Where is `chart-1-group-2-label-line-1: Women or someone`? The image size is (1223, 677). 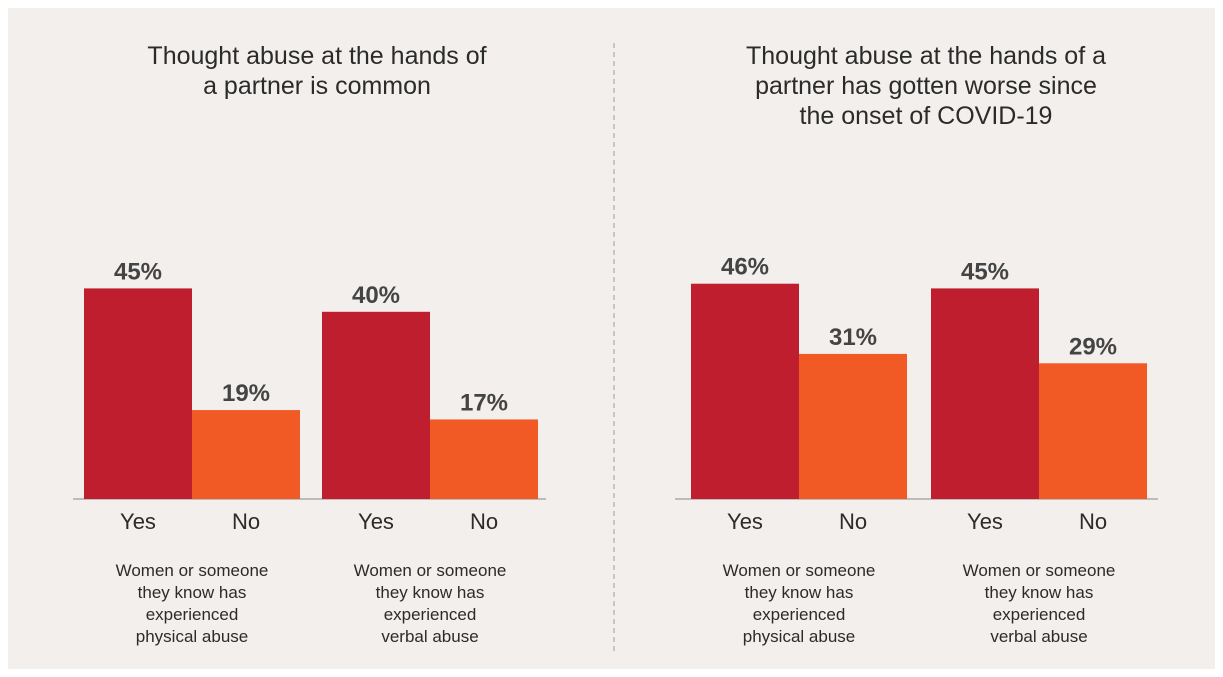
chart-1-group-2-label-line-1: Women or someone is located at coordinates (430, 570).